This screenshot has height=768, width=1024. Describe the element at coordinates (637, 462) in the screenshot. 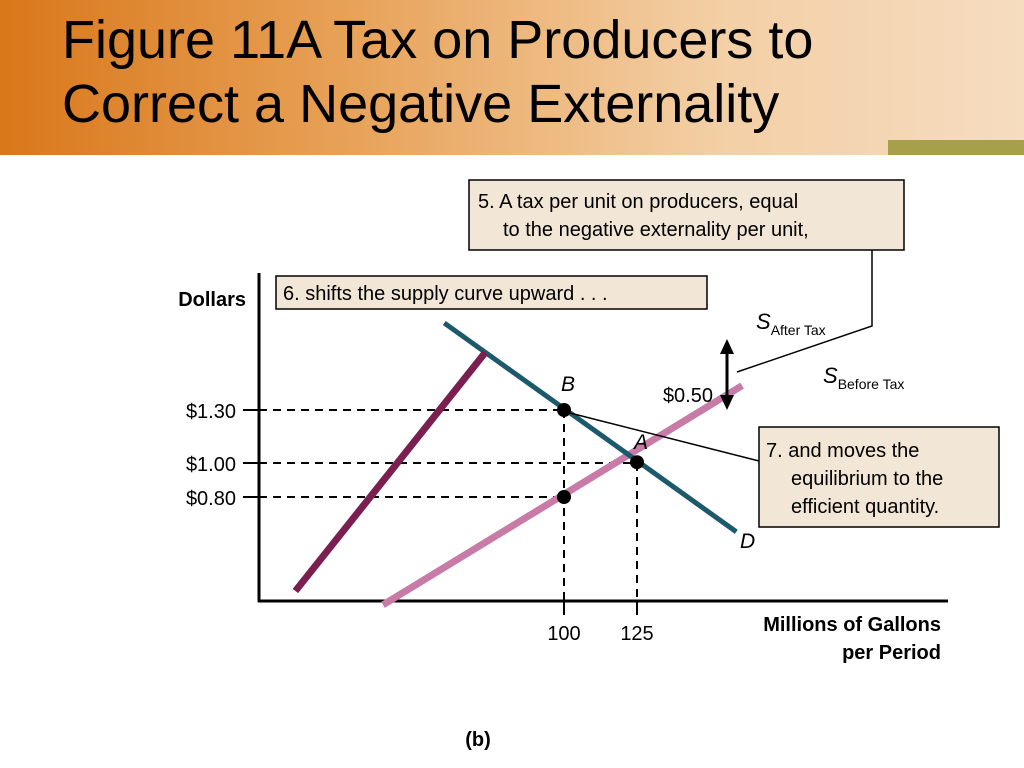

I see `equilibrium-point-a` at that location.